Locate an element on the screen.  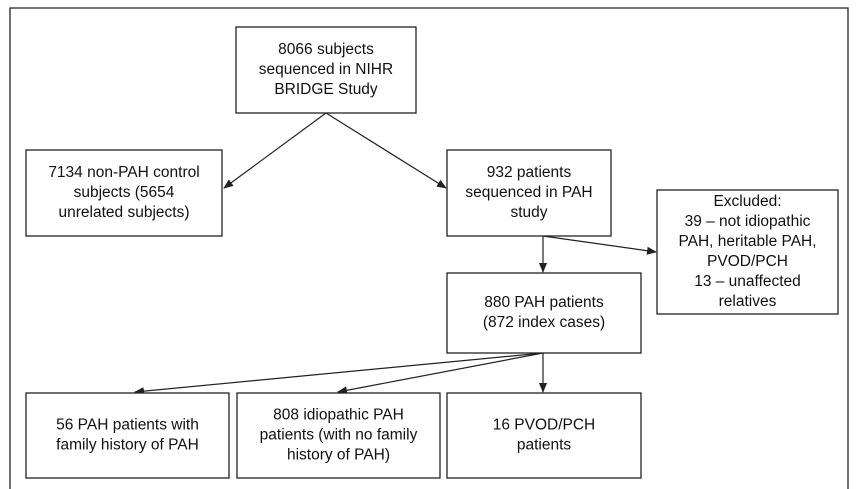
node-label: PVOD/PCH is located at coordinates (747, 261).